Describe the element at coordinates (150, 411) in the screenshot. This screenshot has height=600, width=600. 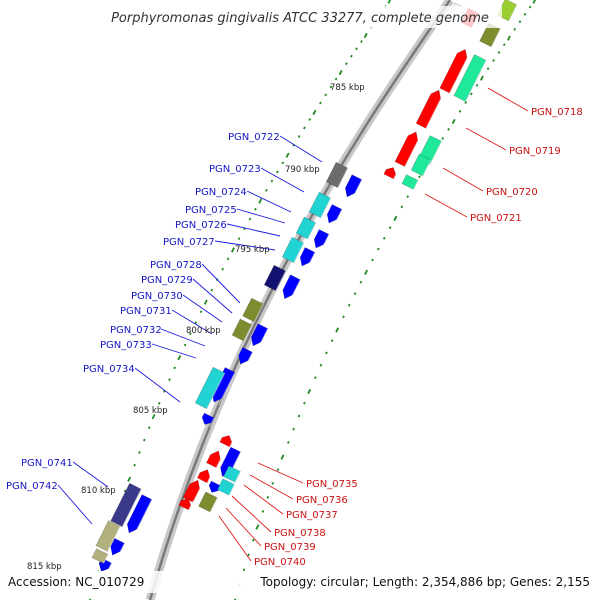
I see `tick-label-805: 805 kbp` at that location.